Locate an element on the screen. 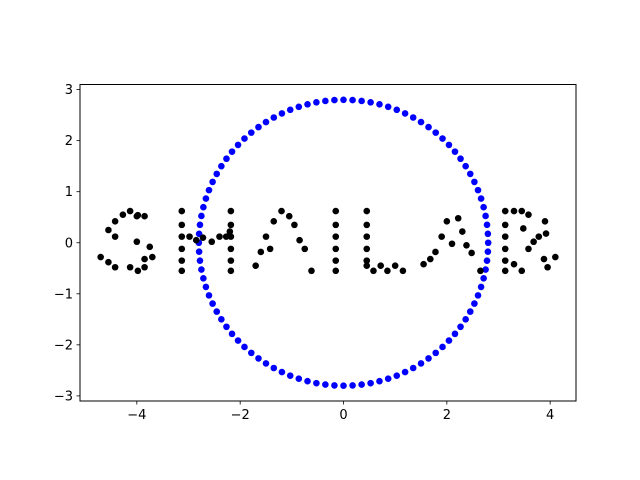  y-tick-label: −2 is located at coordinates (63, 345).